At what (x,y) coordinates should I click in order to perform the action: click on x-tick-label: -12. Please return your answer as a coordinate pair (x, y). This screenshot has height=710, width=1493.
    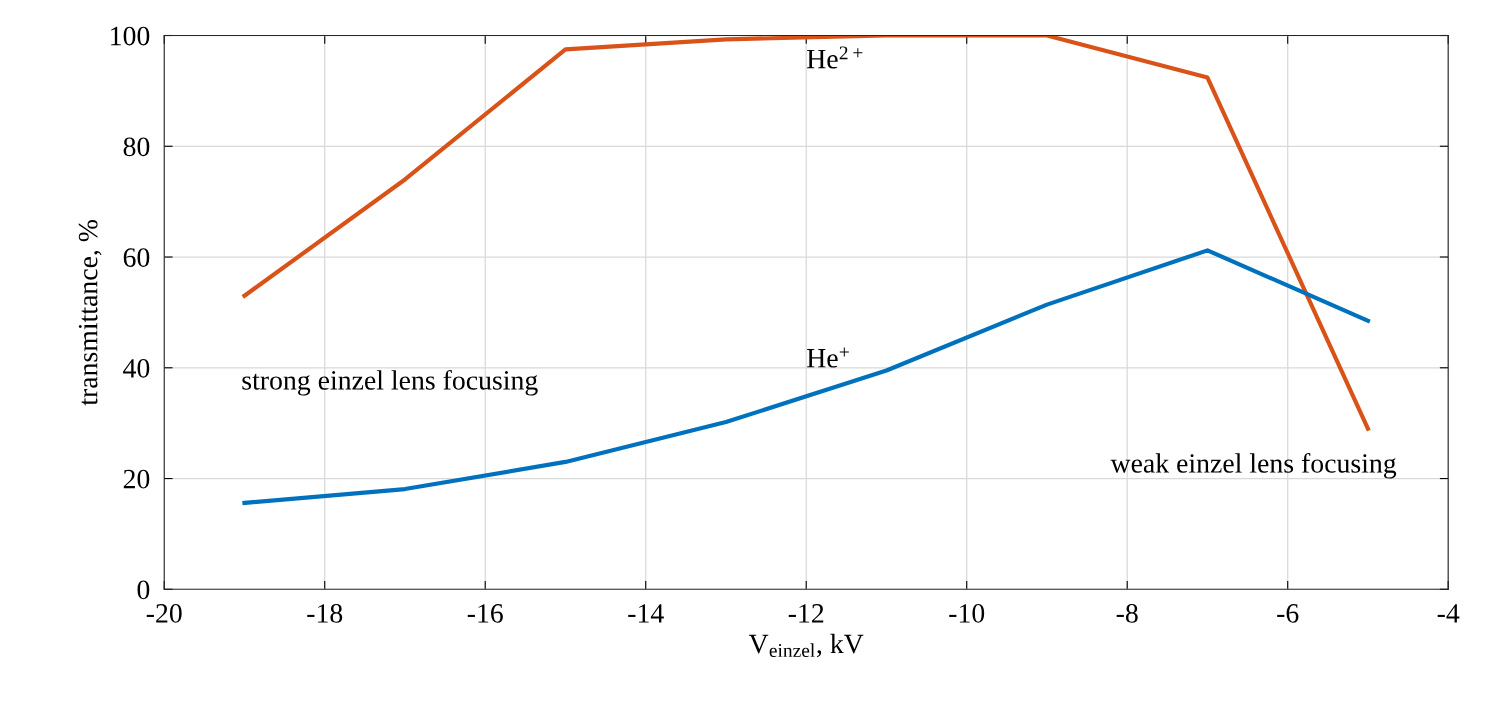
    Looking at the image, I should click on (806, 613).